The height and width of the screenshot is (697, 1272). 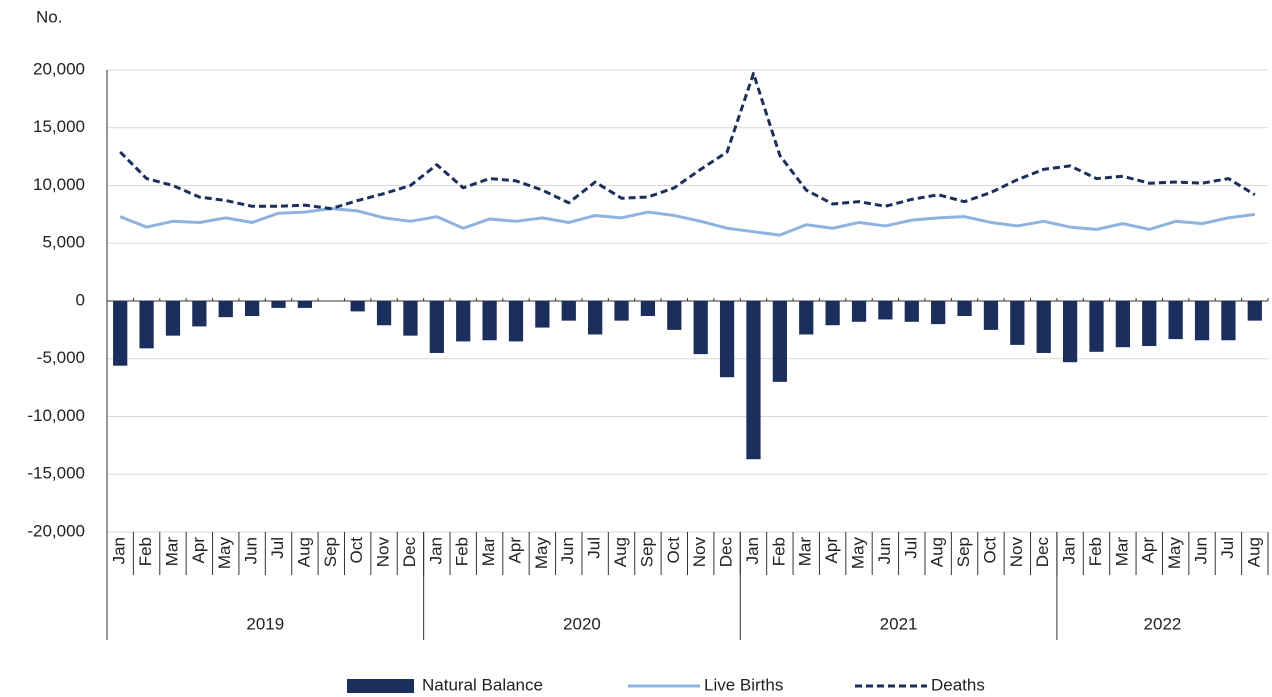 What do you see at coordinates (482, 684) in the screenshot?
I see `legend-label: Natural Balance` at bounding box center [482, 684].